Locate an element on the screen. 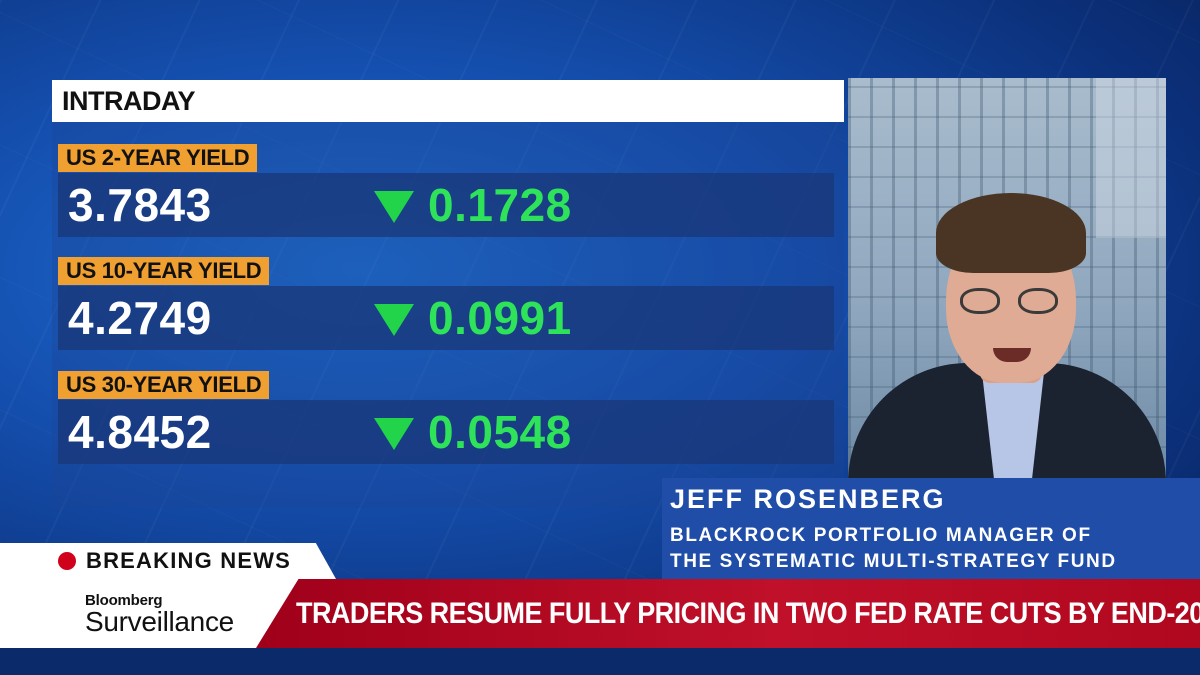 The image size is (1200, 675). breaking-news-tab: BREAKING NEWS is located at coordinates (168, 561).